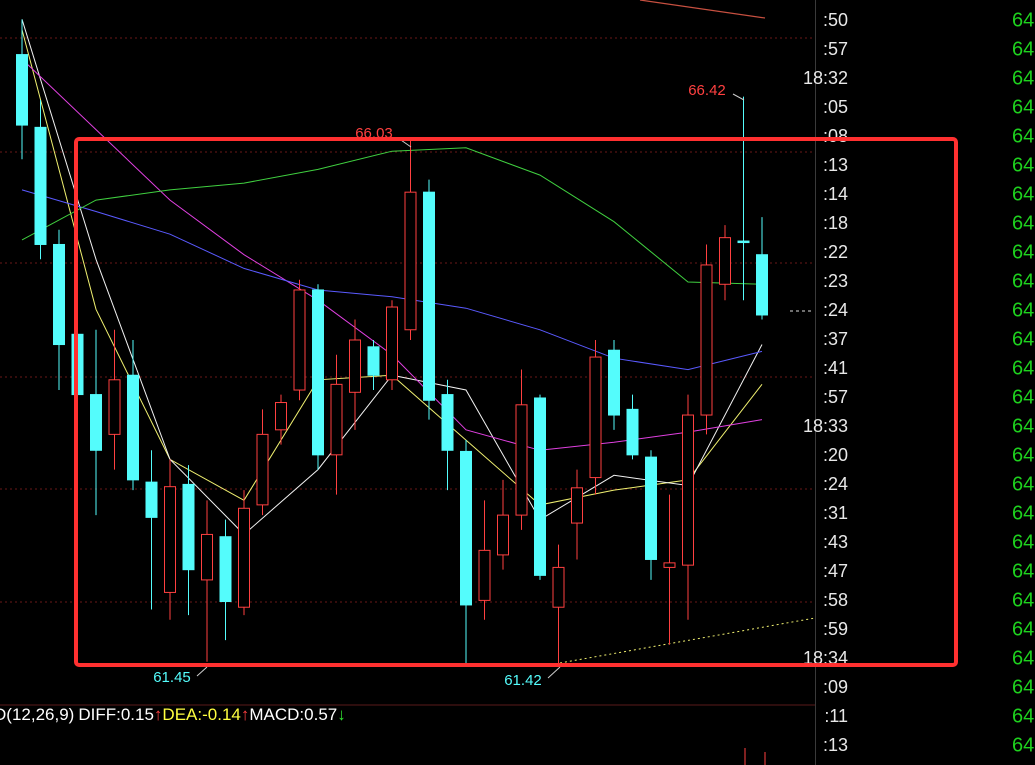 Image resolution: width=1035 pixels, height=765 pixels. I want to click on time-label: :41, so click(835, 368).